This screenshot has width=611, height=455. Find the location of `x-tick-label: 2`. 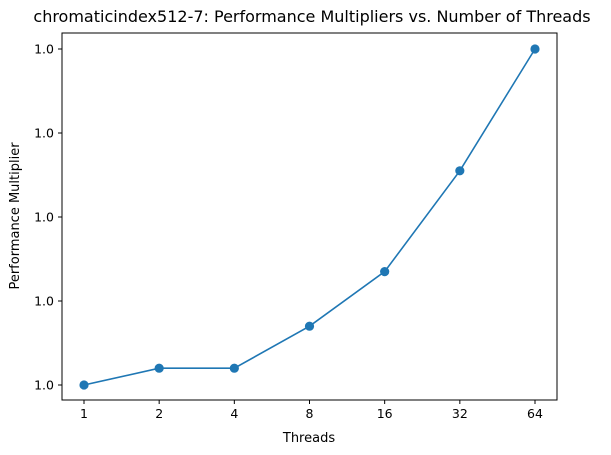

x-tick-label: 2 is located at coordinates (159, 413).